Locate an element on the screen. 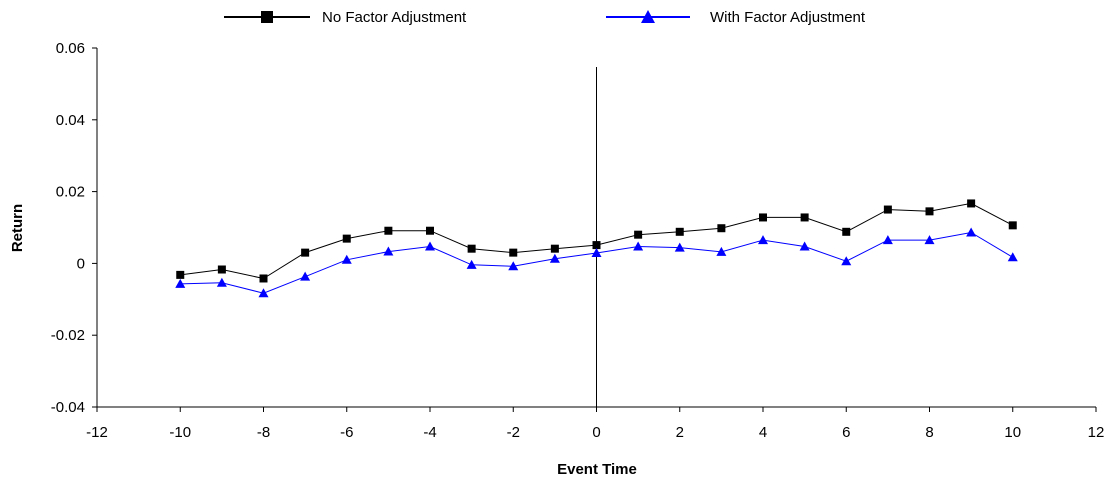  y-tick-label: 0 is located at coordinates (81, 263).